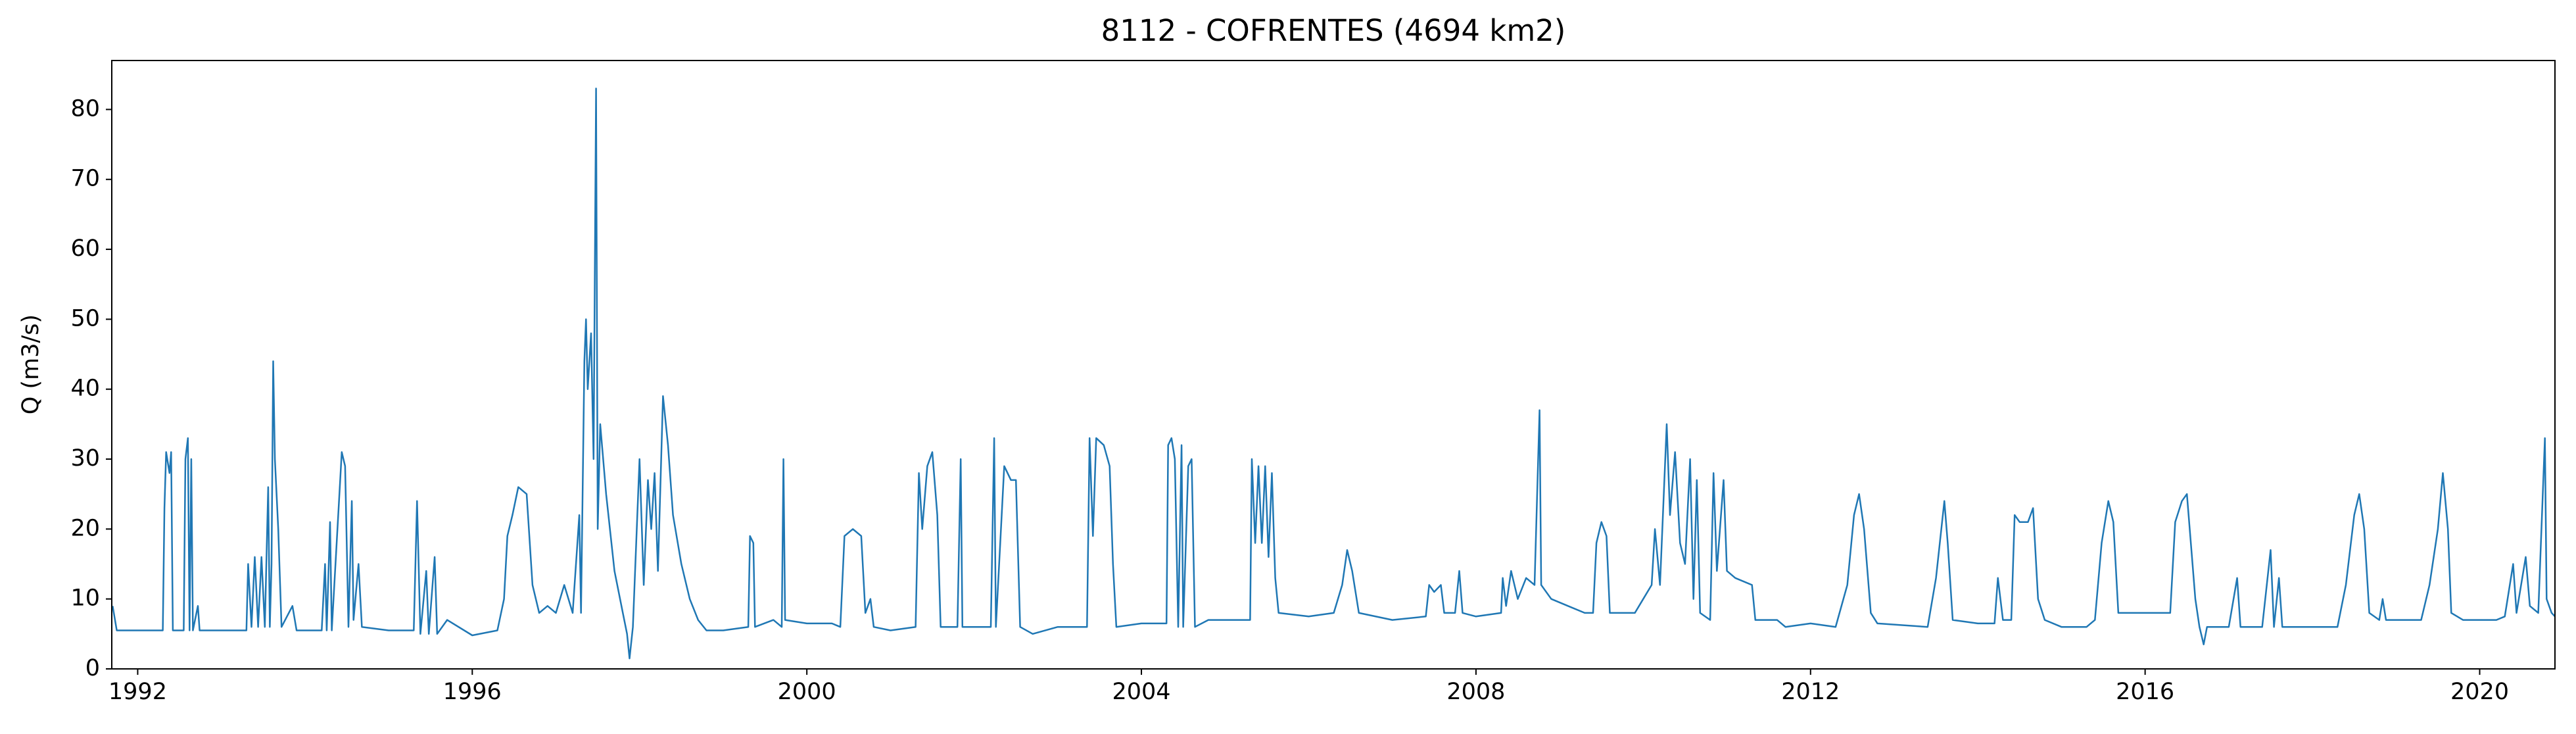 Image resolution: width=2576 pixels, height=734 pixels. Describe the element at coordinates (85, 179) in the screenshot. I see `y-tick-label: 70` at that location.